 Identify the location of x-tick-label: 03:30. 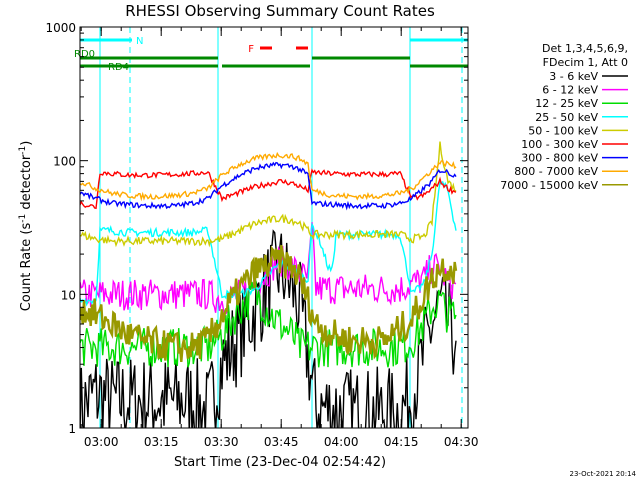
(221, 442).